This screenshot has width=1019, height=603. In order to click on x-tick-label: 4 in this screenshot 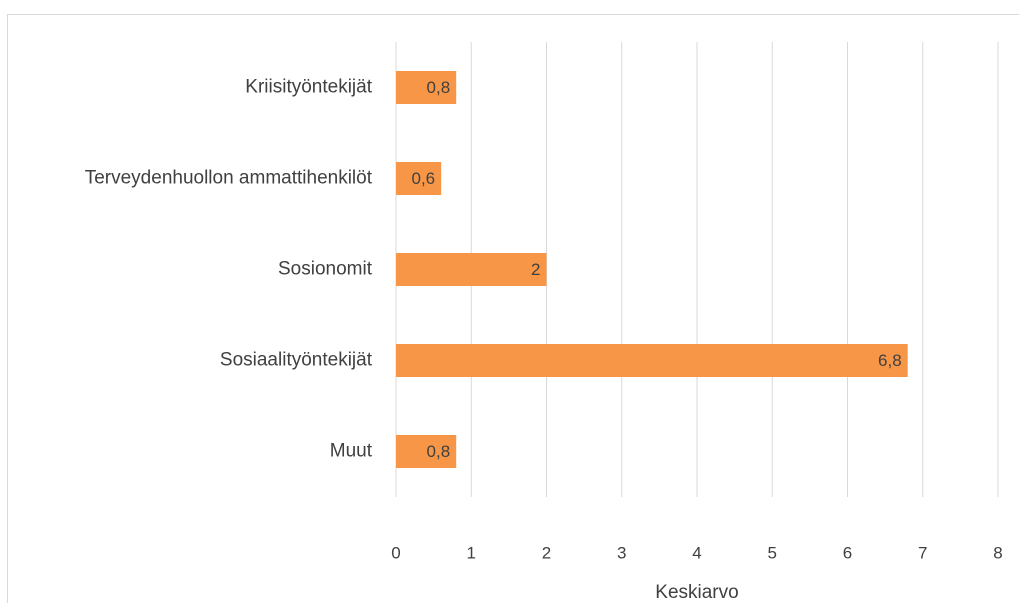, I will do `click(696, 552)`.